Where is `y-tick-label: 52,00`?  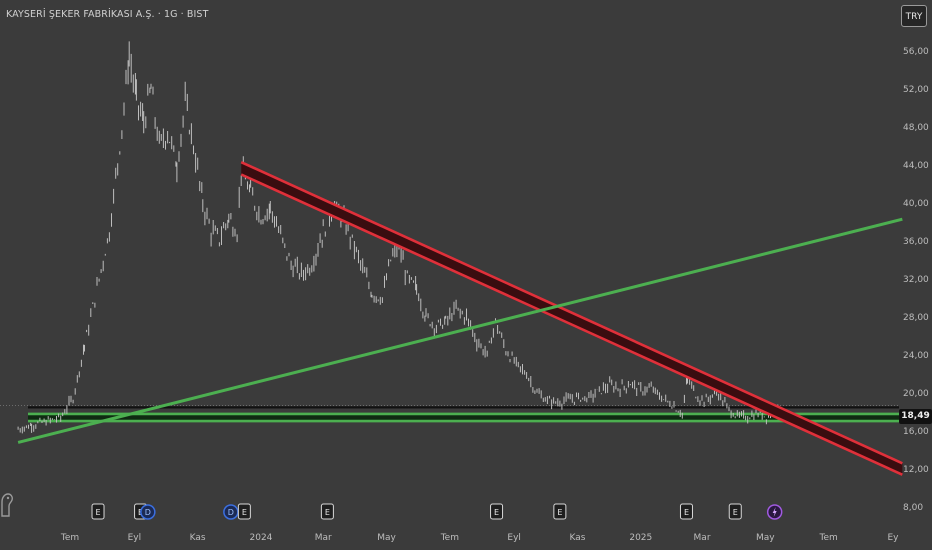
y-tick-label: 52,00 is located at coordinates (916, 90).